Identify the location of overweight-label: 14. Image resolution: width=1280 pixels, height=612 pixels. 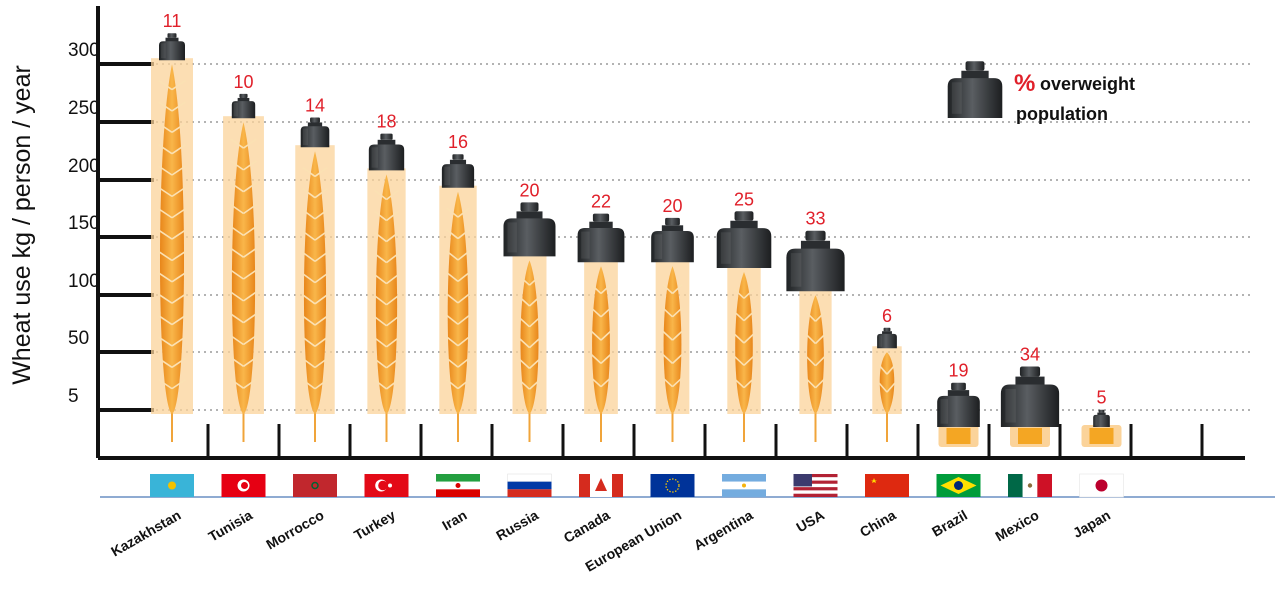
(315, 106).